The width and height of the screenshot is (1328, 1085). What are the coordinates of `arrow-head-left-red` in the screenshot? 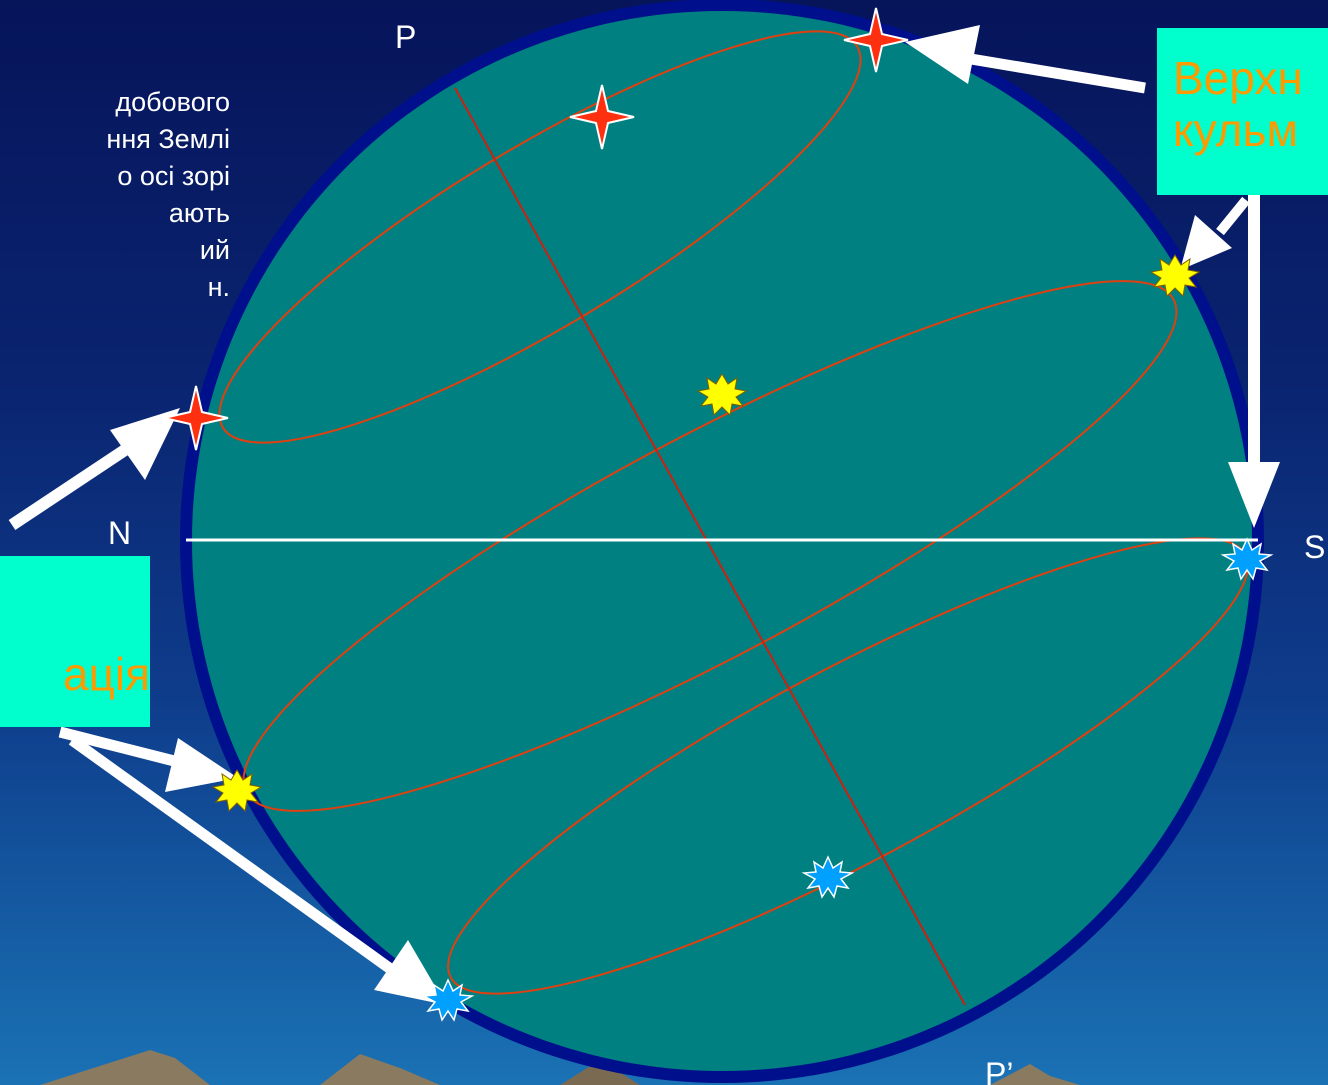 It's located at (145, 444).